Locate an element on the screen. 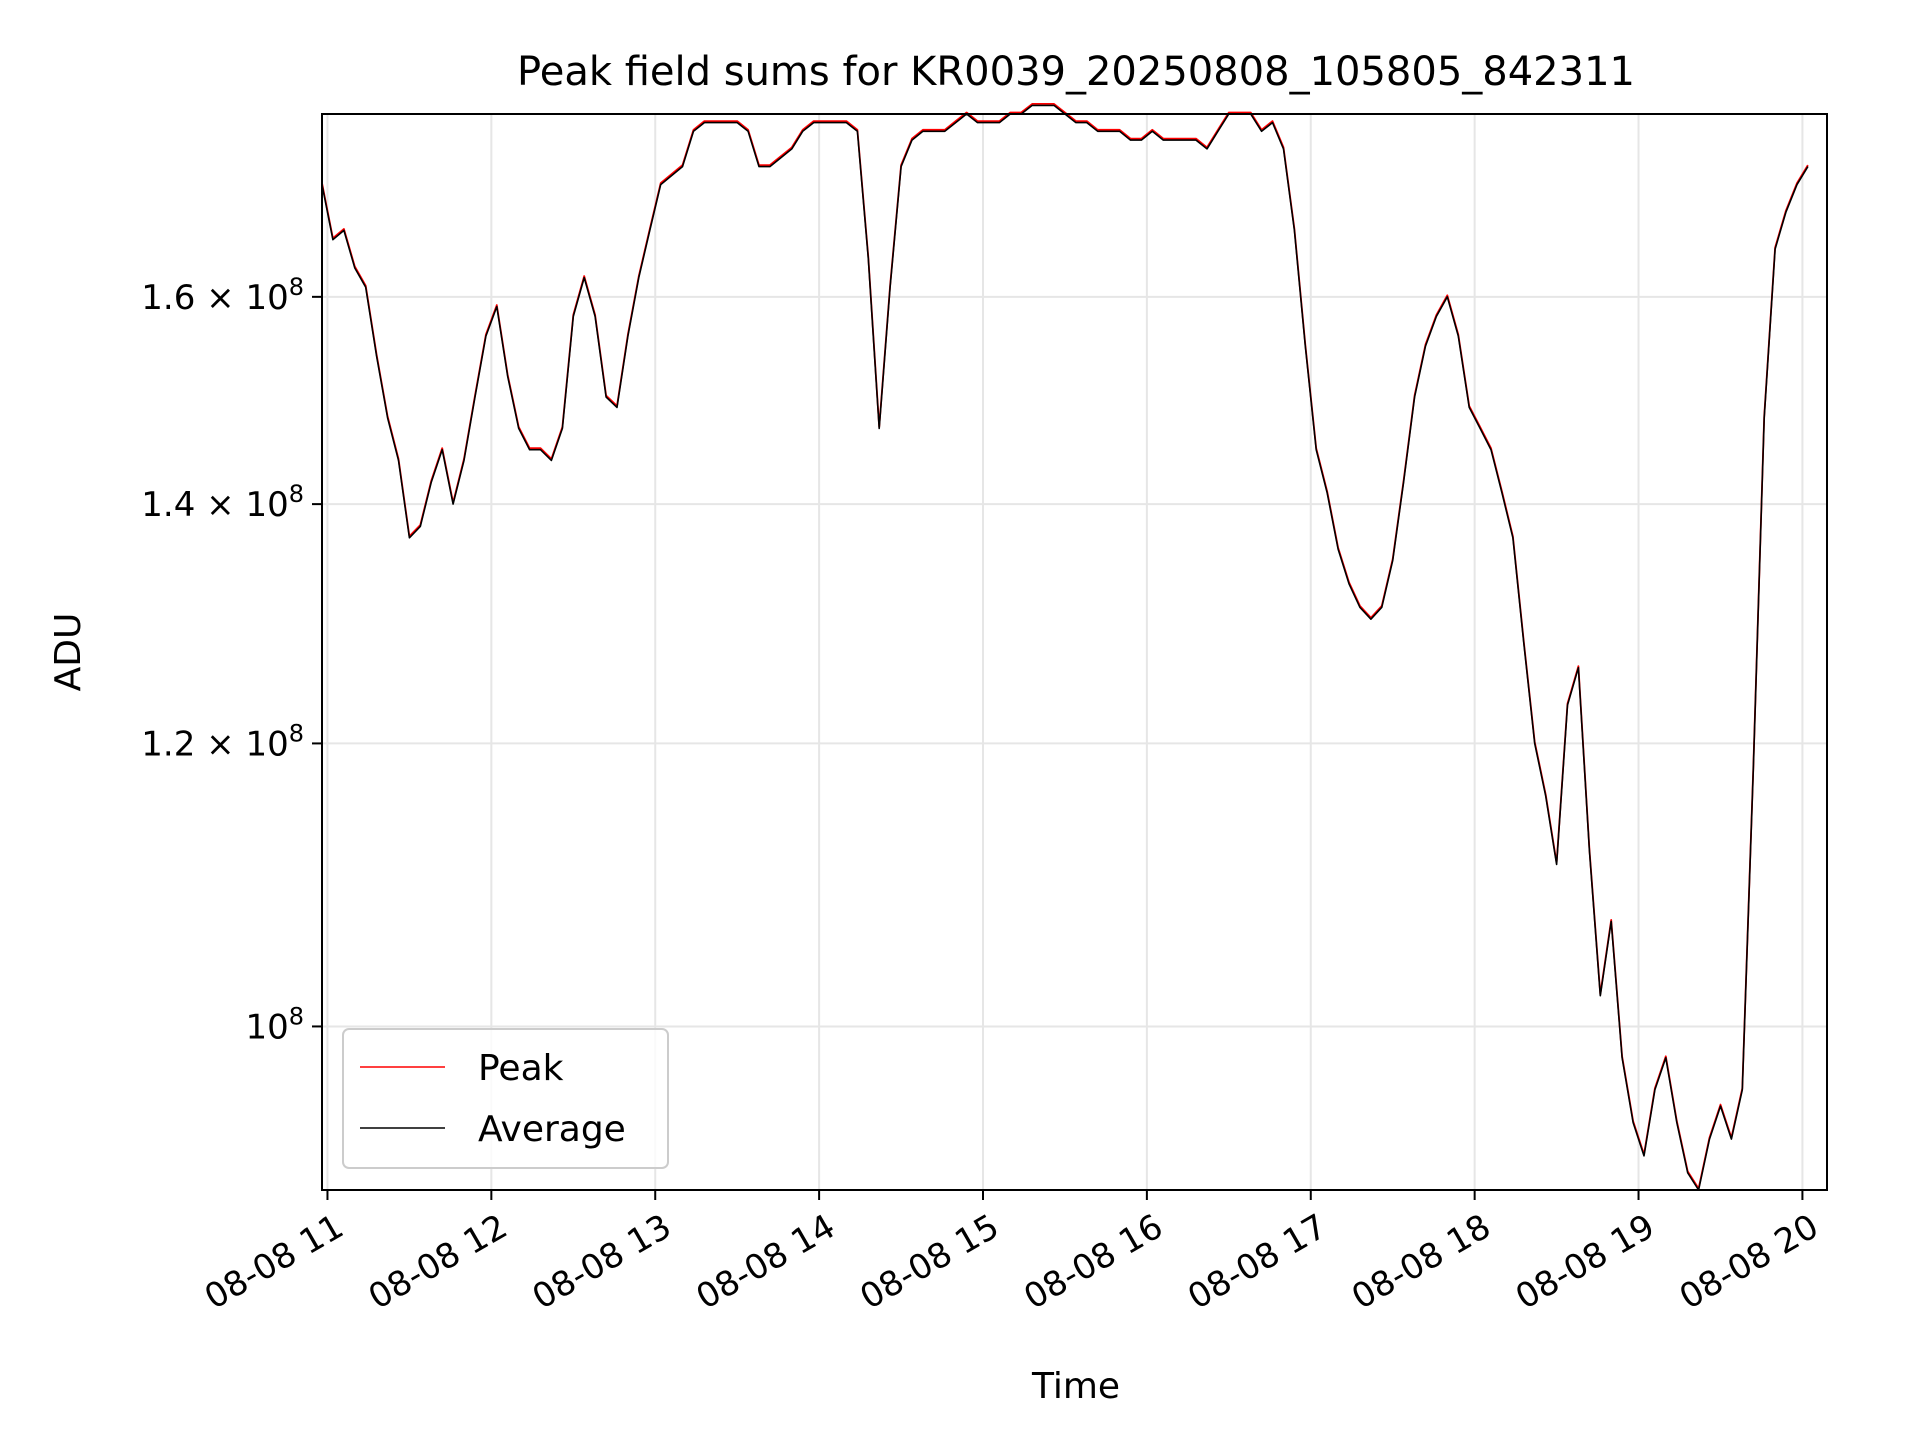 The height and width of the screenshot is (1440, 1920). y-tick-label: 1.2 × 108 is located at coordinates (222, 741).